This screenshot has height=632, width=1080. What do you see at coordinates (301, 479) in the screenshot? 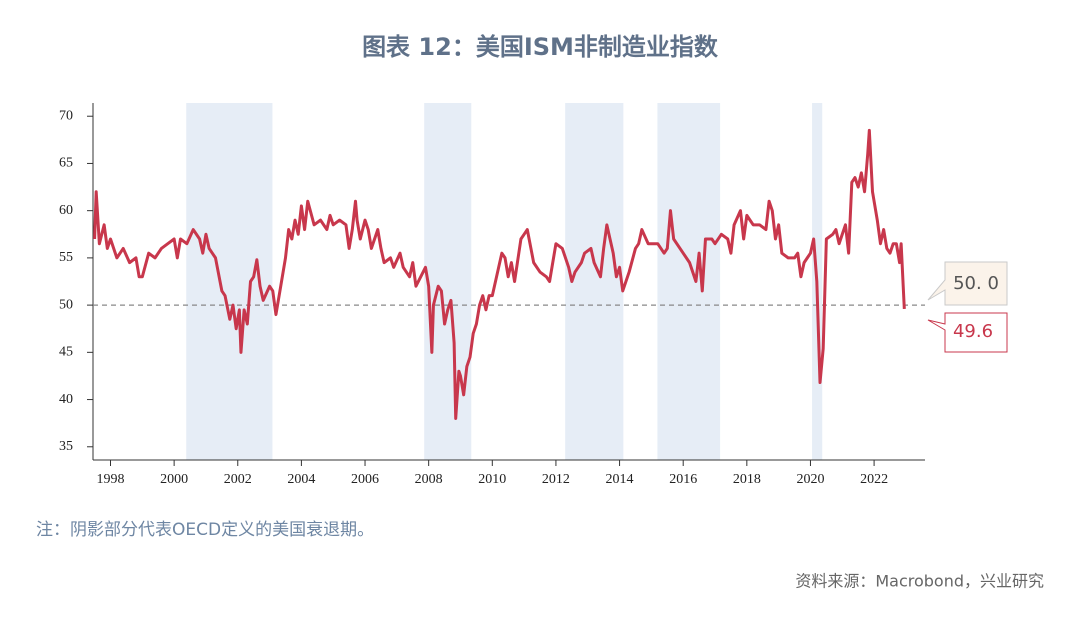
I see `x-tick-label: 2004` at bounding box center [301, 479].